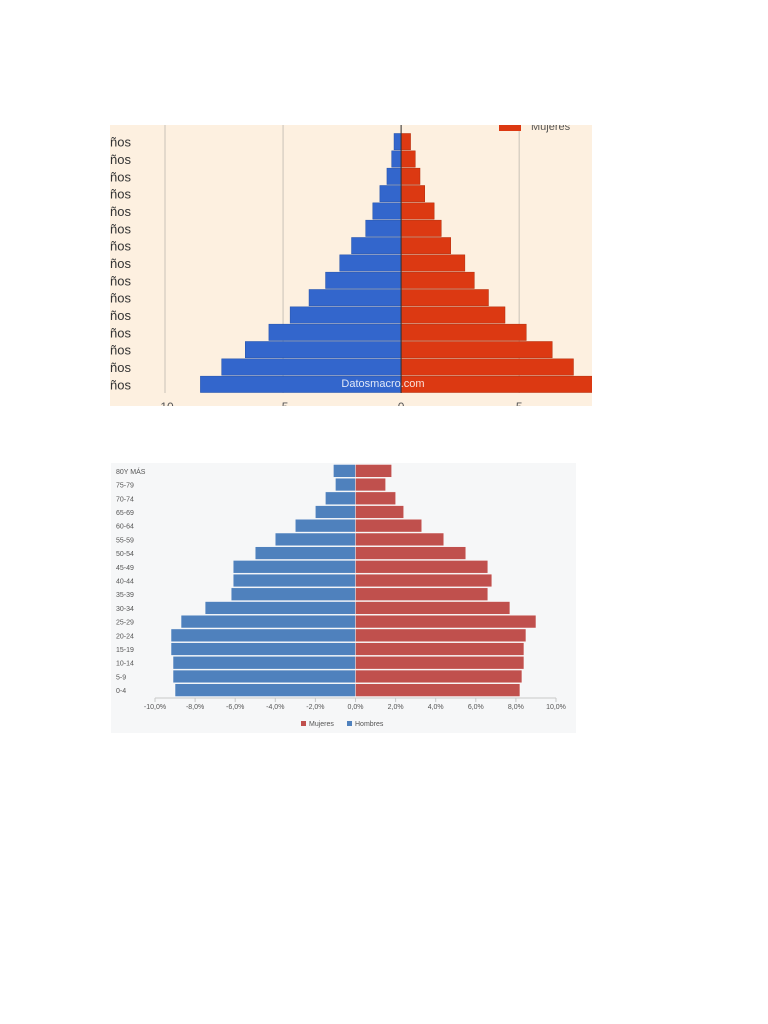 Image resolution: width=768 pixels, height=1024 pixels. What do you see at coordinates (125, 595) in the screenshot?
I see `age-group-label: 35-39` at bounding box center [125, 595].